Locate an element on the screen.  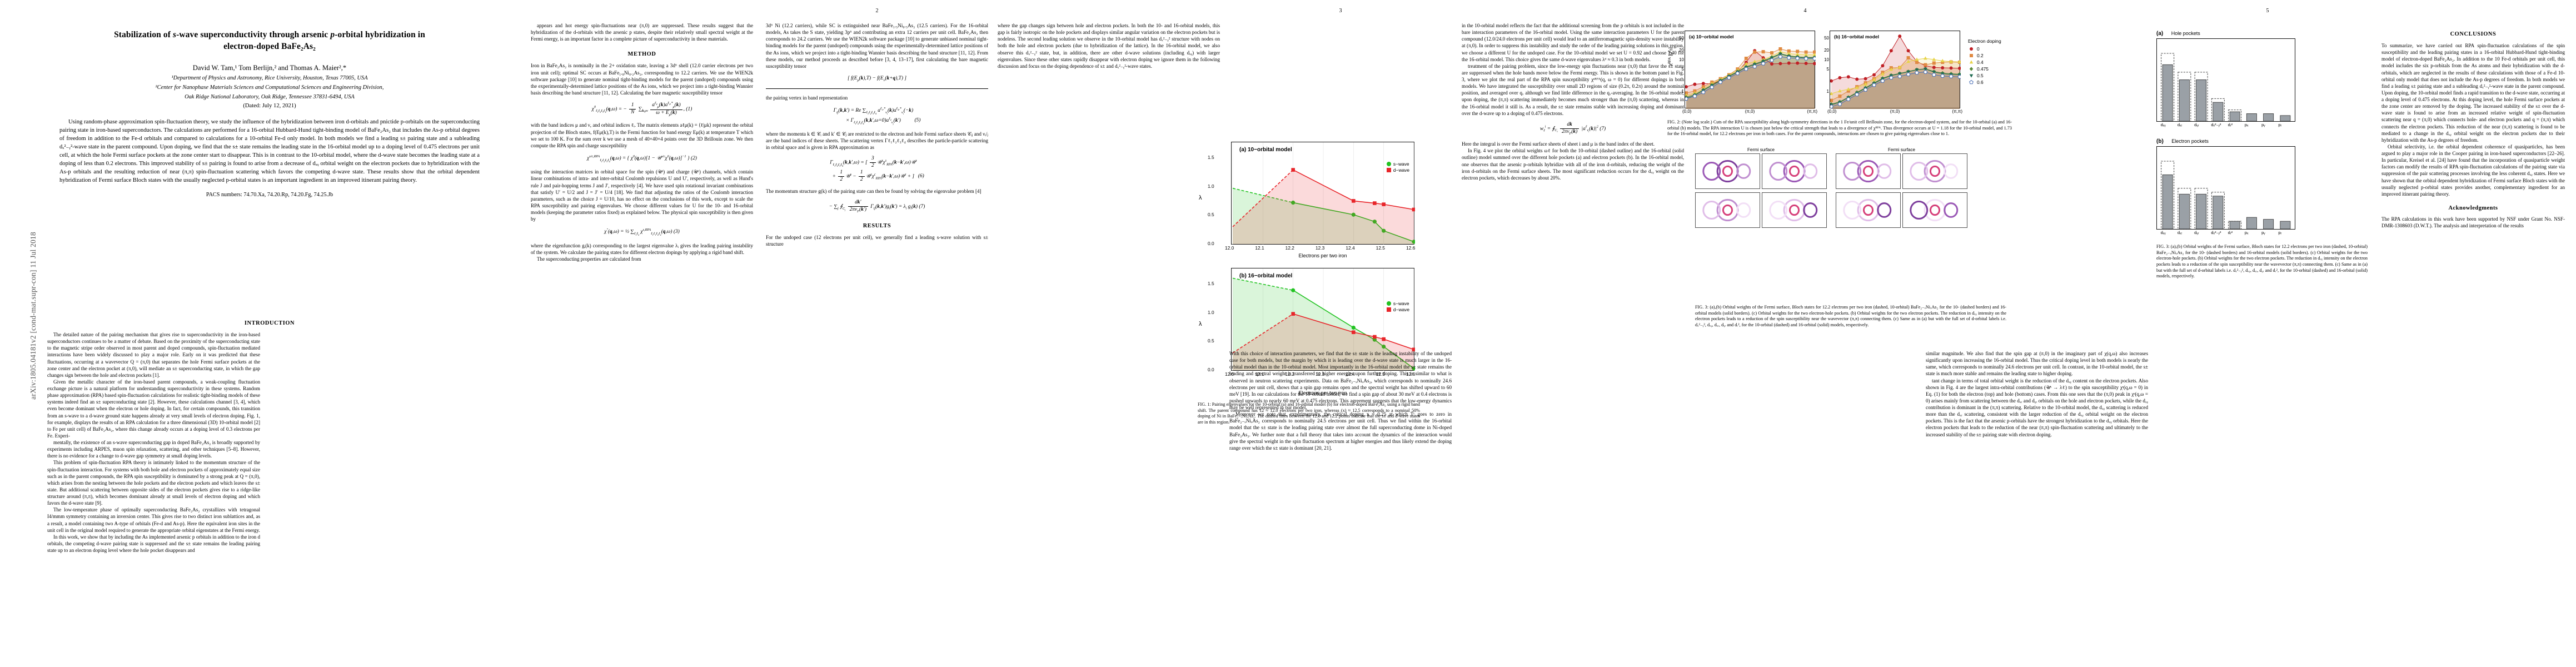
x-tick-label: pᵣ is located at coordinates (2280, 124).